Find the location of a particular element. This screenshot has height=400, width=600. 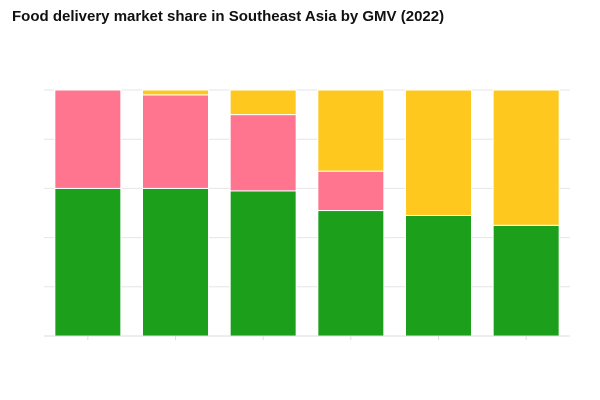

bar-segment-series3-cat3 is located at coordinates (263, 102).